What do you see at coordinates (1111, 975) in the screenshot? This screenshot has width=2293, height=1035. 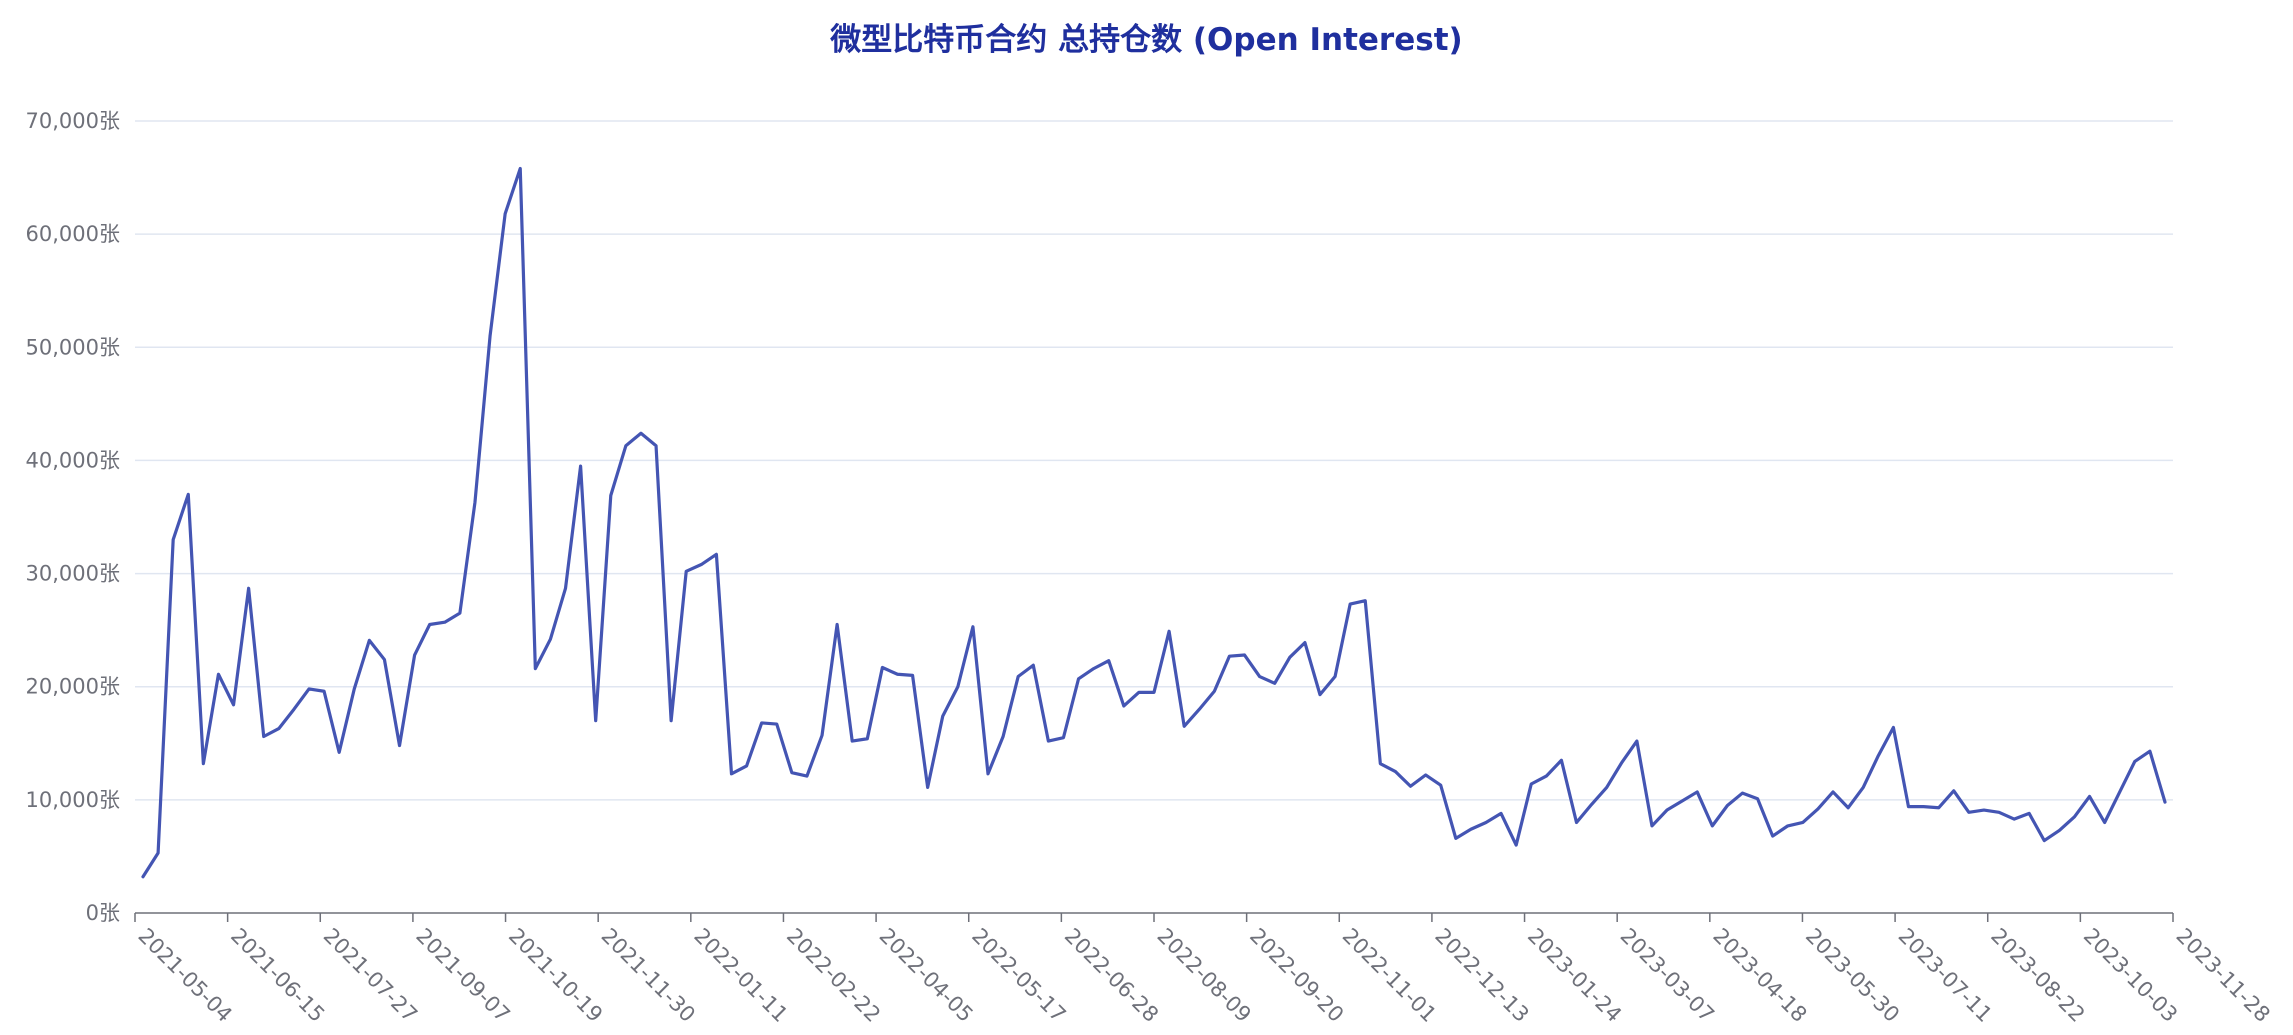 I see `x-tick-label: 2022-06-28` at bounding box center [1111, 975].